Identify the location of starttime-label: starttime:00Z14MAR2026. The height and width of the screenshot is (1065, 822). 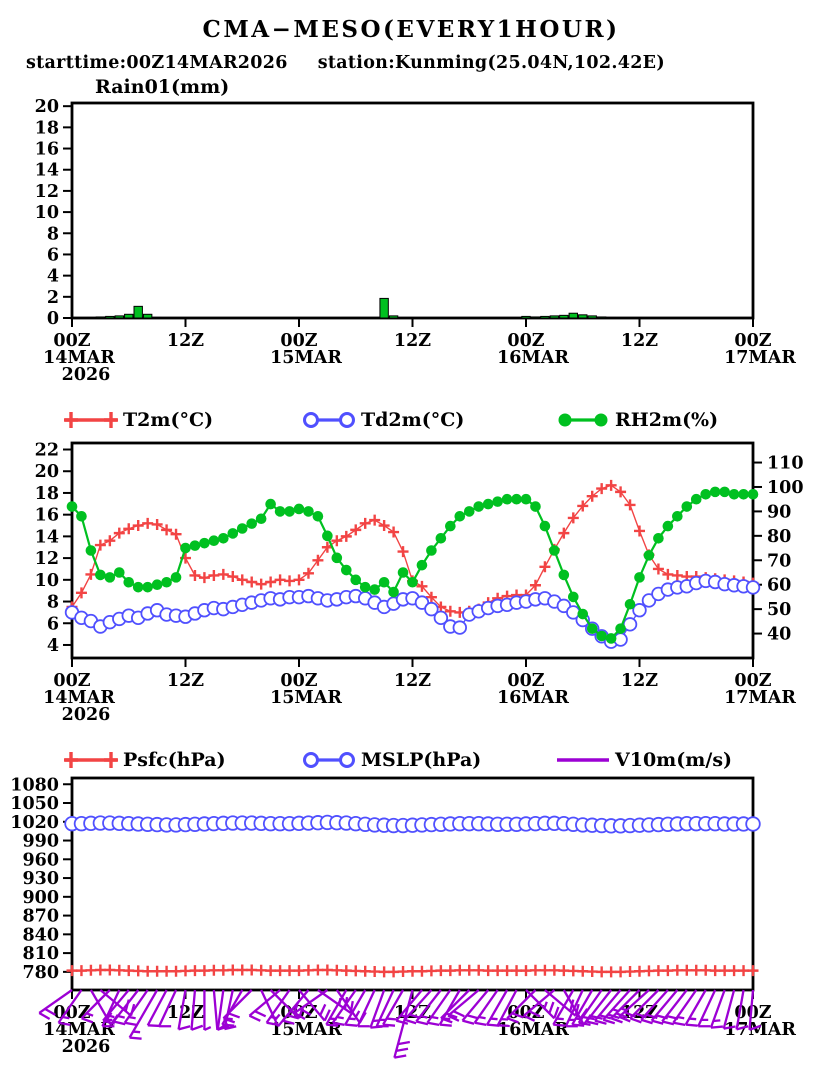
(157, 63).